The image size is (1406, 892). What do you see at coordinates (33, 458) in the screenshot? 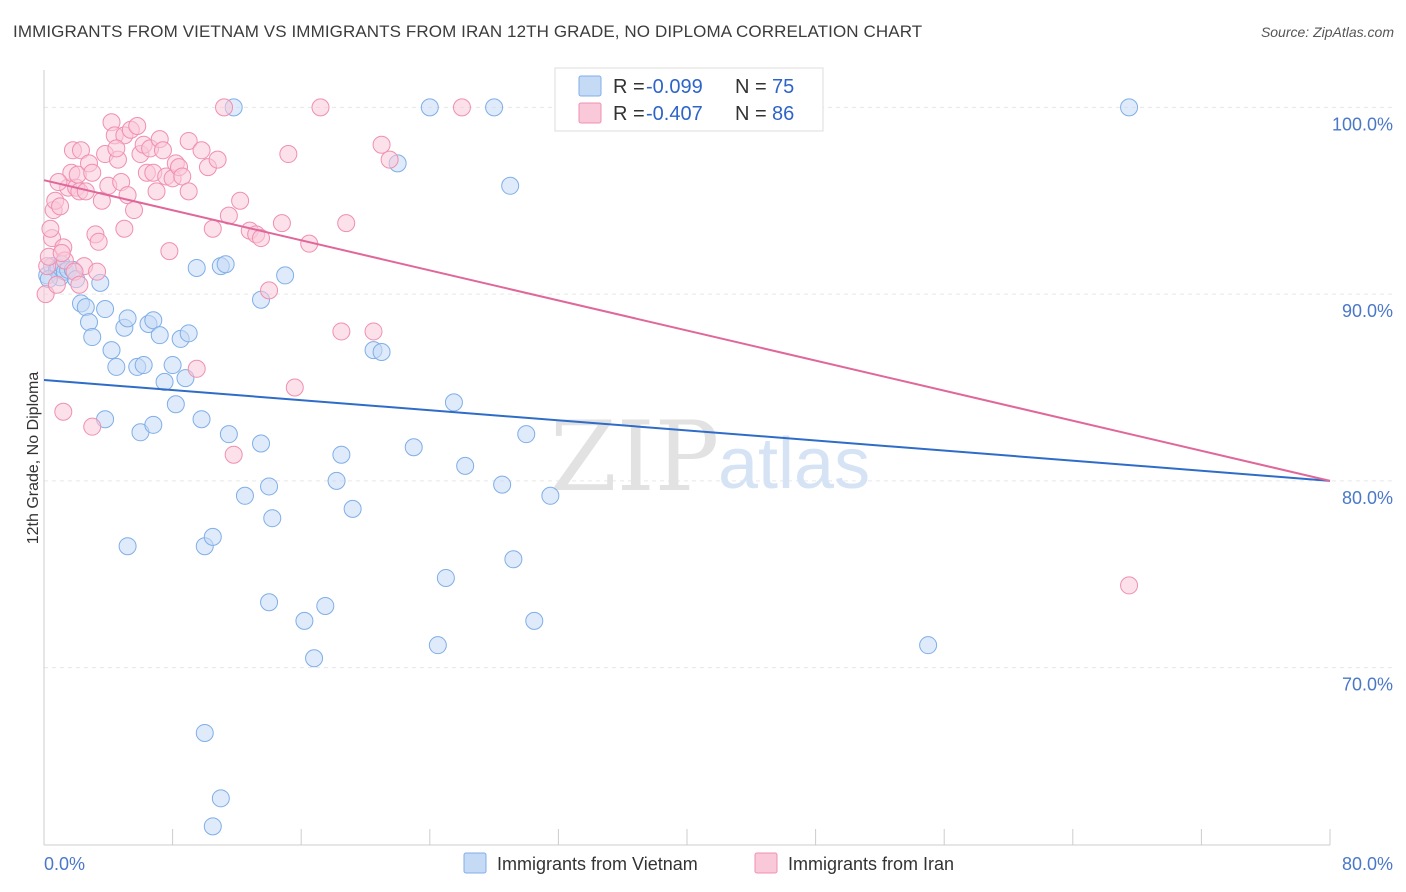
I see `y-axis-label: 12th Grade, No Diploma` at bounding box center [33, 458].